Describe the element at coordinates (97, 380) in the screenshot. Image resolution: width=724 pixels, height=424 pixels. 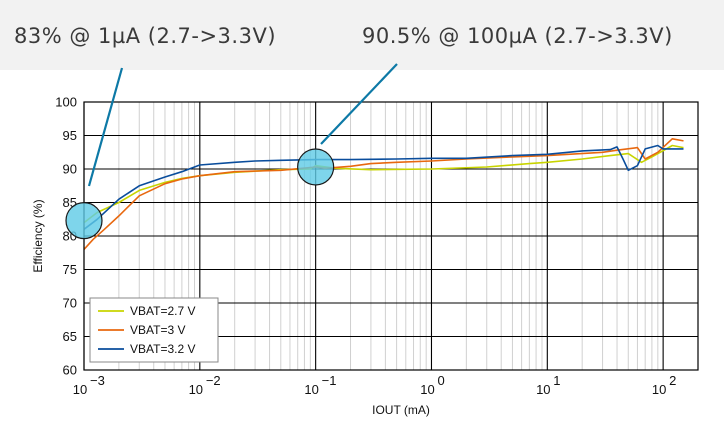
I see `x-tick-exponent: −3` at that location.